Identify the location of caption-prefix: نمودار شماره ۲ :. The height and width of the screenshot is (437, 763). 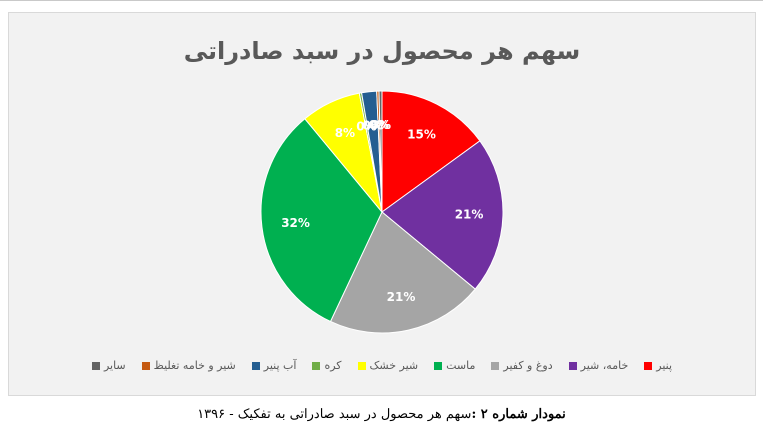
(518, 414).